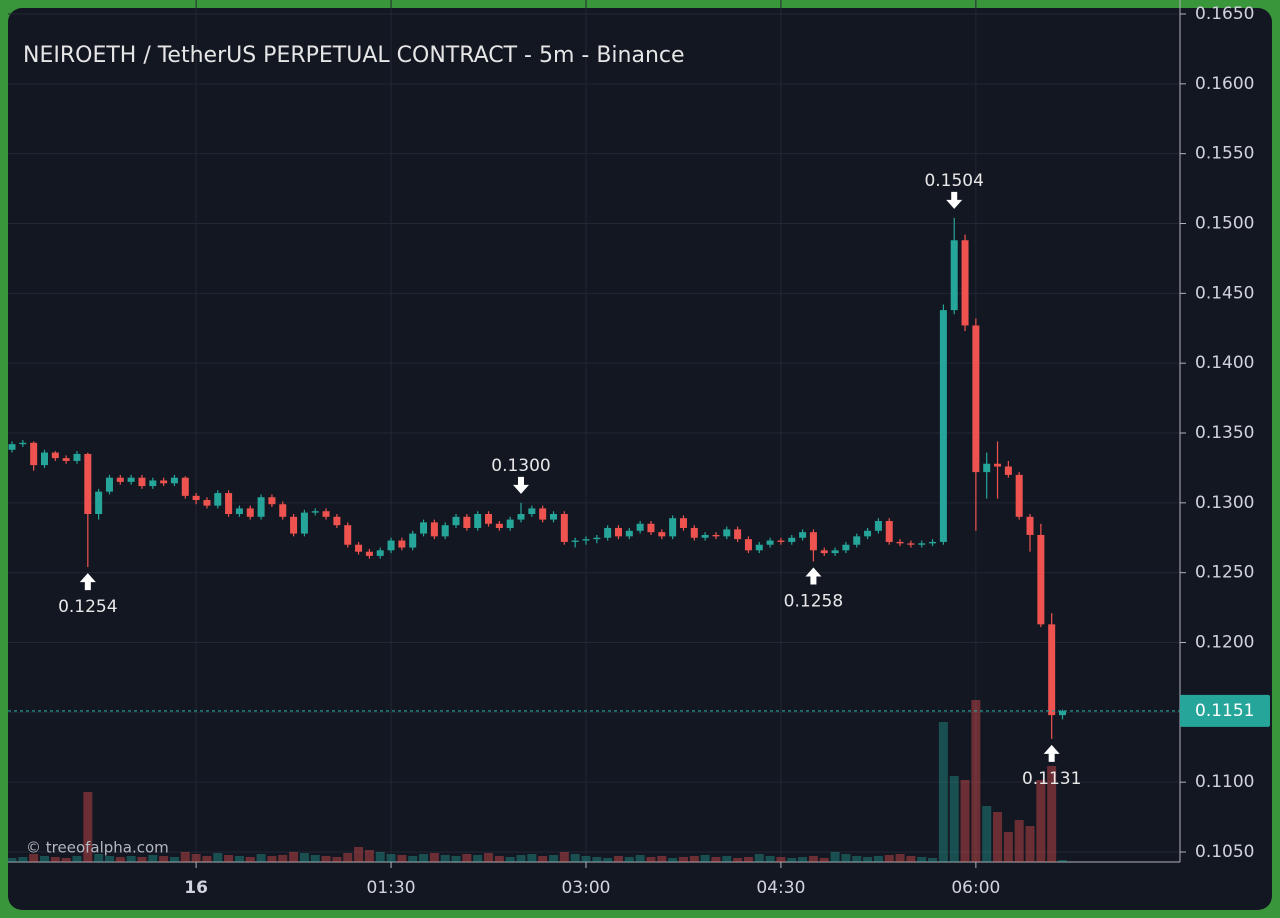 The height and width of the screenshot is (918, 1280). I want to click on x-tick-label: 06:00, so click(975, 888).